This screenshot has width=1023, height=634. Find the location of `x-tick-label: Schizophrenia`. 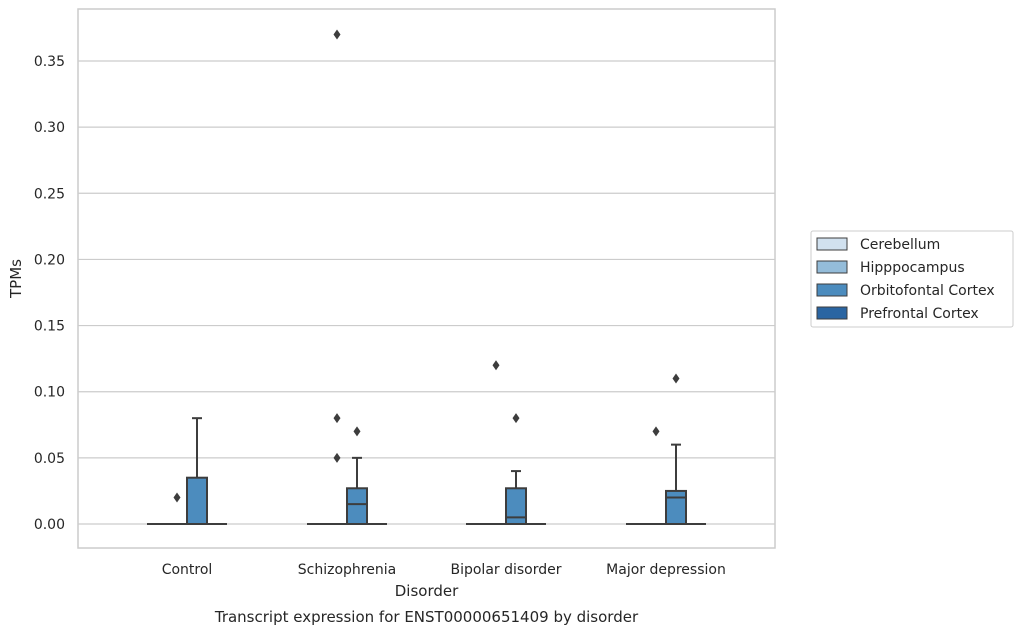

x-tick-label: Schizophrenia is located at coordinates (347, 570).